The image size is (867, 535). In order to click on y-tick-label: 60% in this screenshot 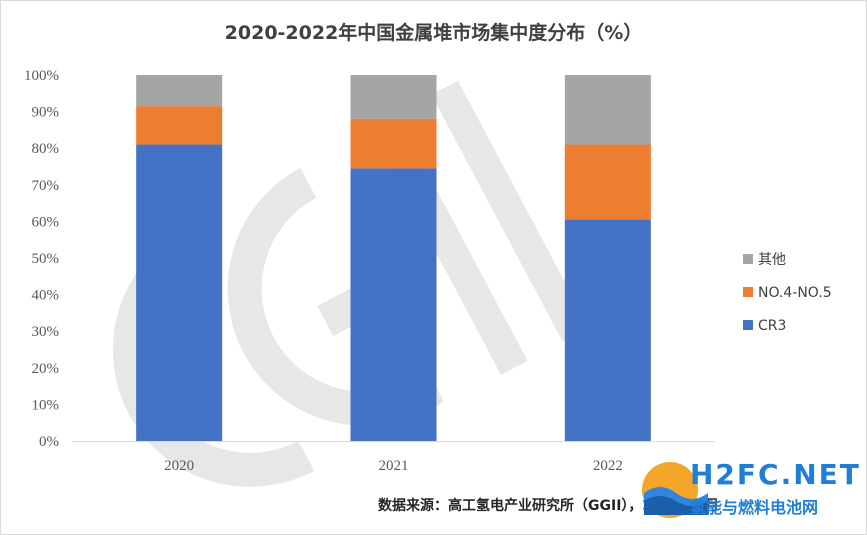, I will do `click(46, 222)`.